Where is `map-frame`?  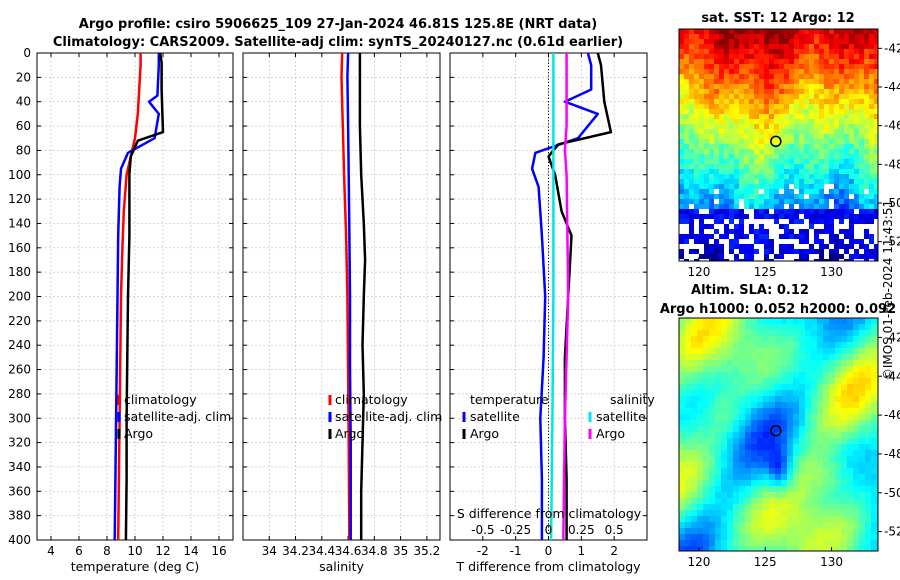
map-frame is located at coordinates (778, 145).